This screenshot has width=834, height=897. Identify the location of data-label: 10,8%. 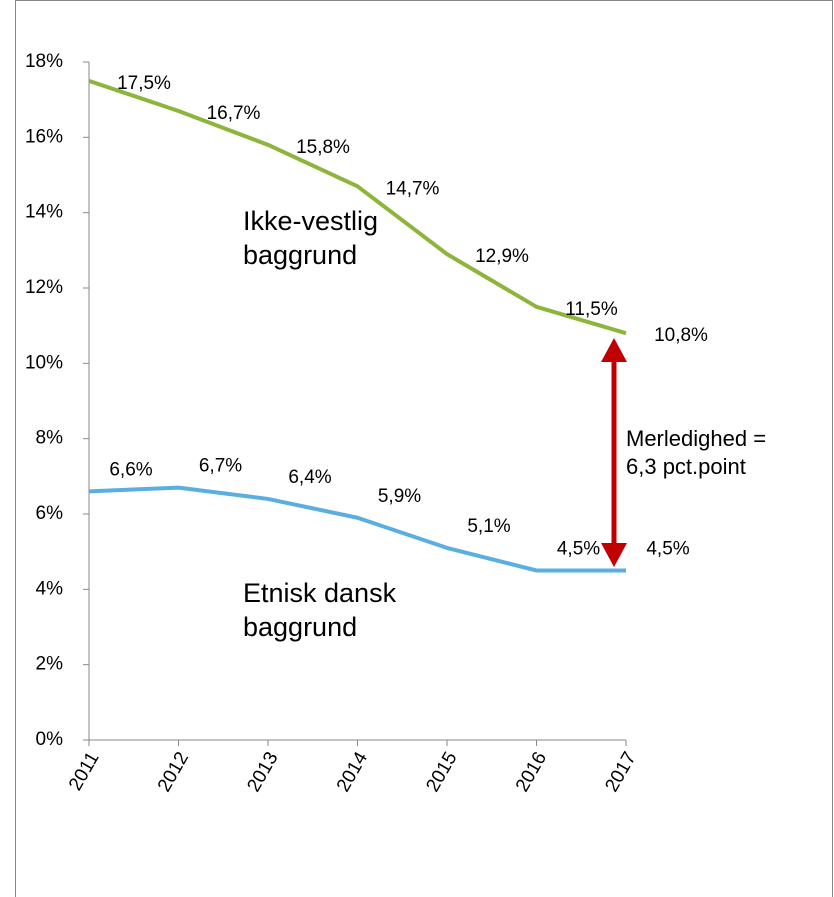
(681, 335).